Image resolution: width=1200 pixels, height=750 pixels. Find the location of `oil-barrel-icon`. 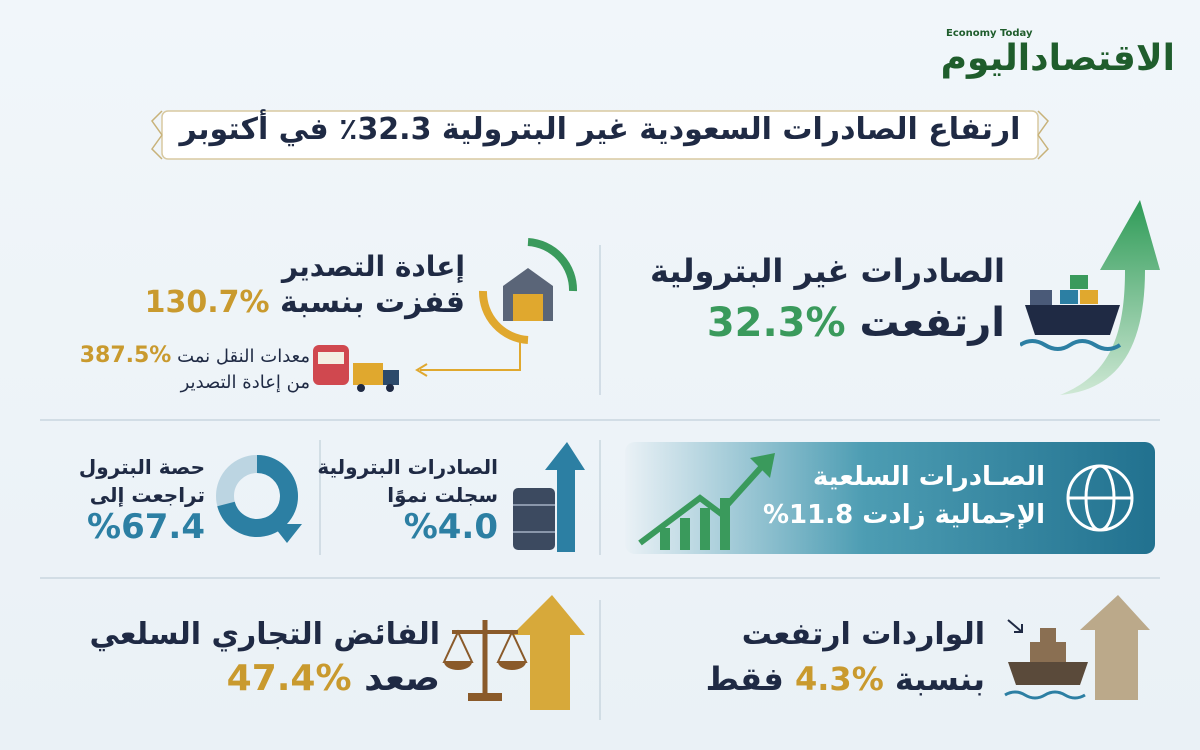

oil-barrel-icon is located at coordinates (549, 497).